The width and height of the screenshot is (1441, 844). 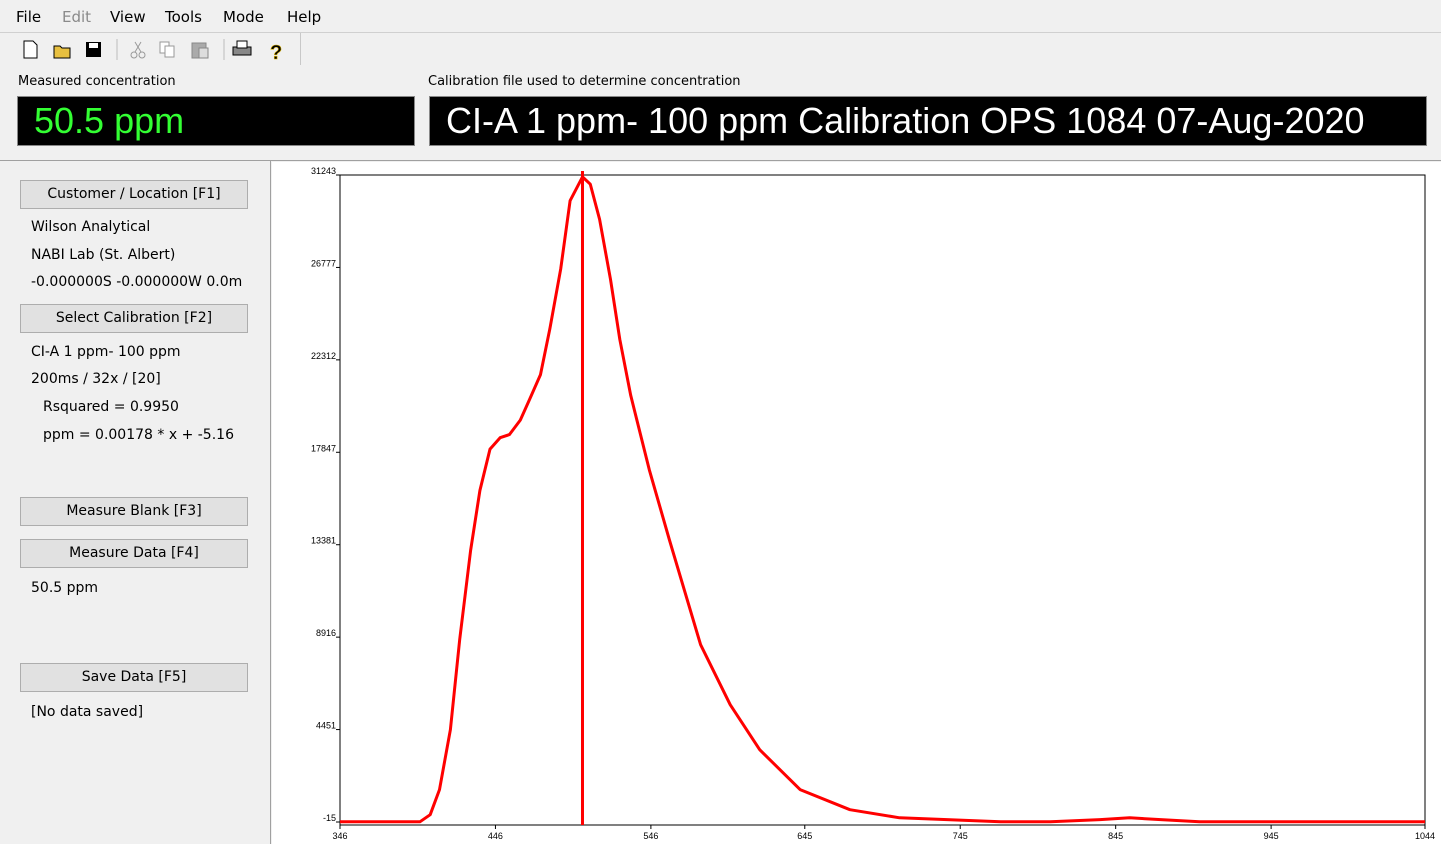 I want to click on save-button: Save Data [F5], so click(x=134, y=677).